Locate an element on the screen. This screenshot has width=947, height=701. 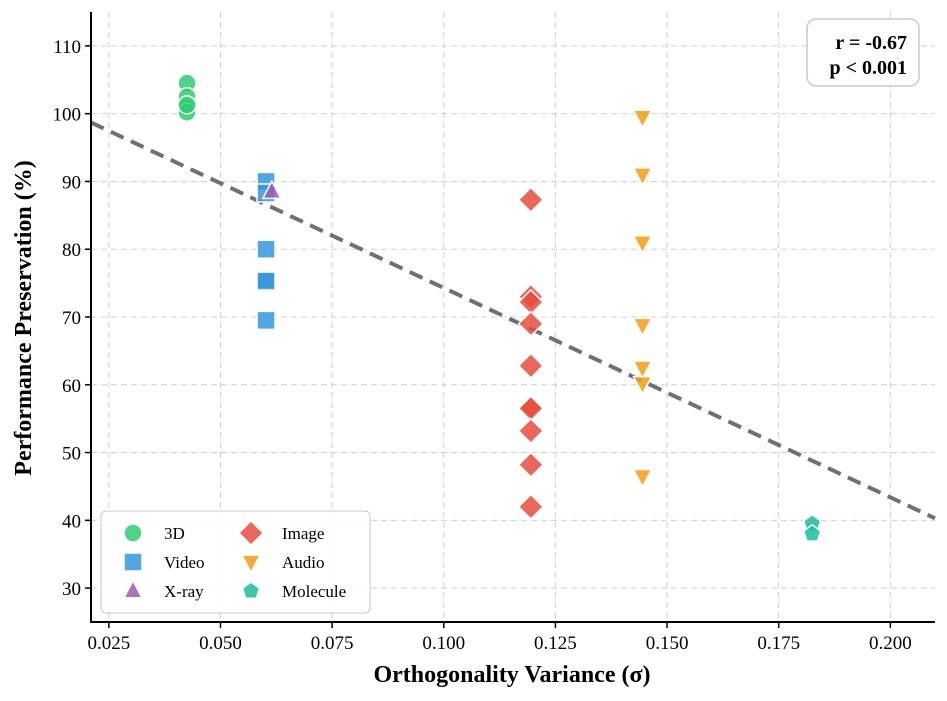
legend-label-molecule: Molecule is located at coordinates (314, 591).